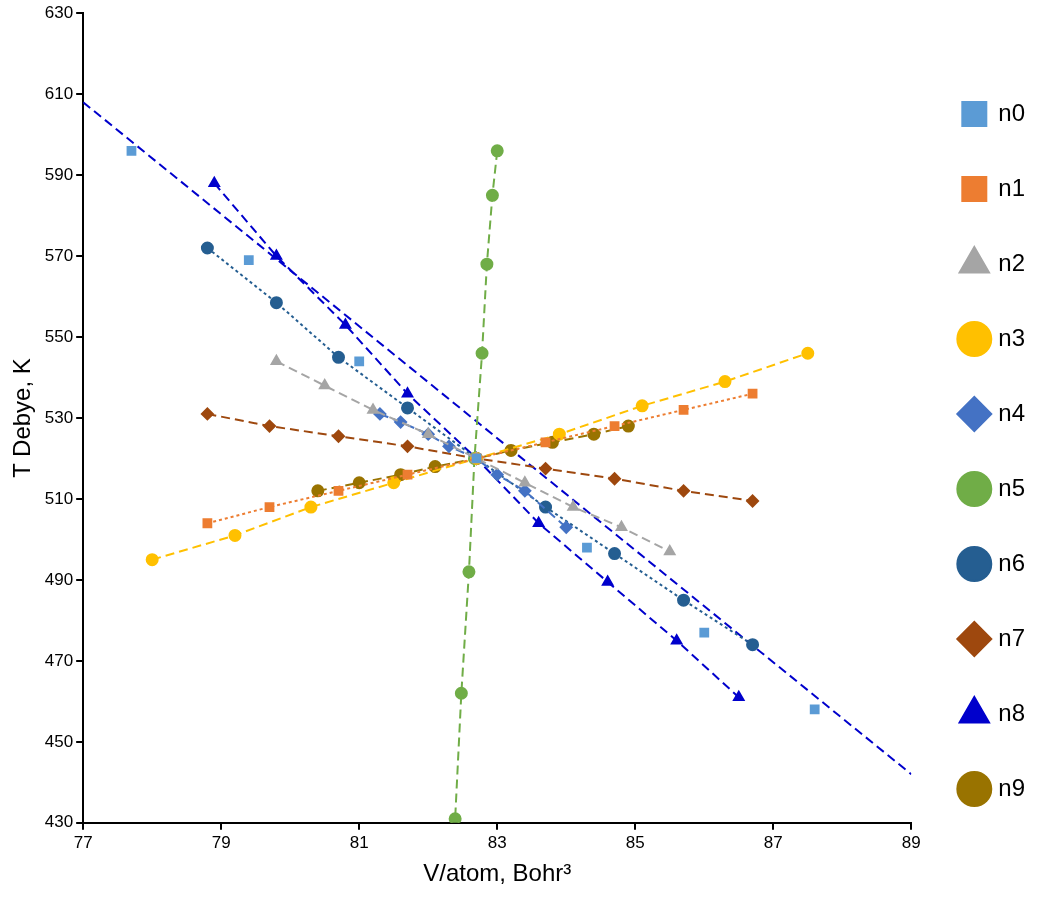 The image size is (1045, 898). Describe the element at coordinates (59, 12) in the screenshot. I see `y-tick-label: 630` at that location.